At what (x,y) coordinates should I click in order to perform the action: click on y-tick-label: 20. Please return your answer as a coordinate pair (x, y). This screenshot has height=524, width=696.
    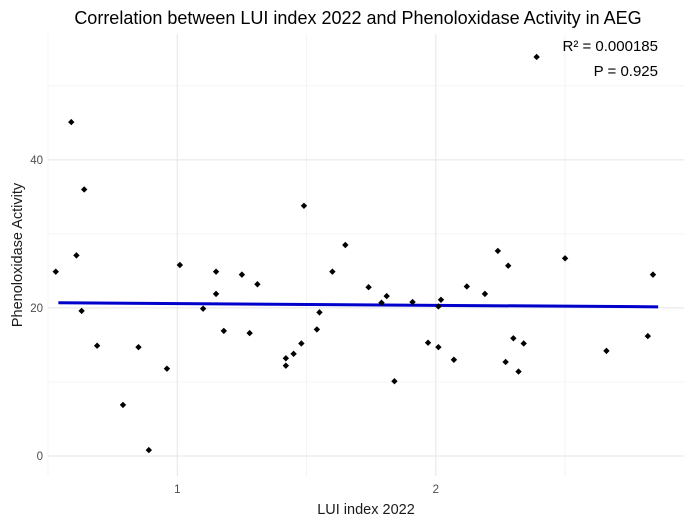
    Looking at the image, I should click on (36, 309).